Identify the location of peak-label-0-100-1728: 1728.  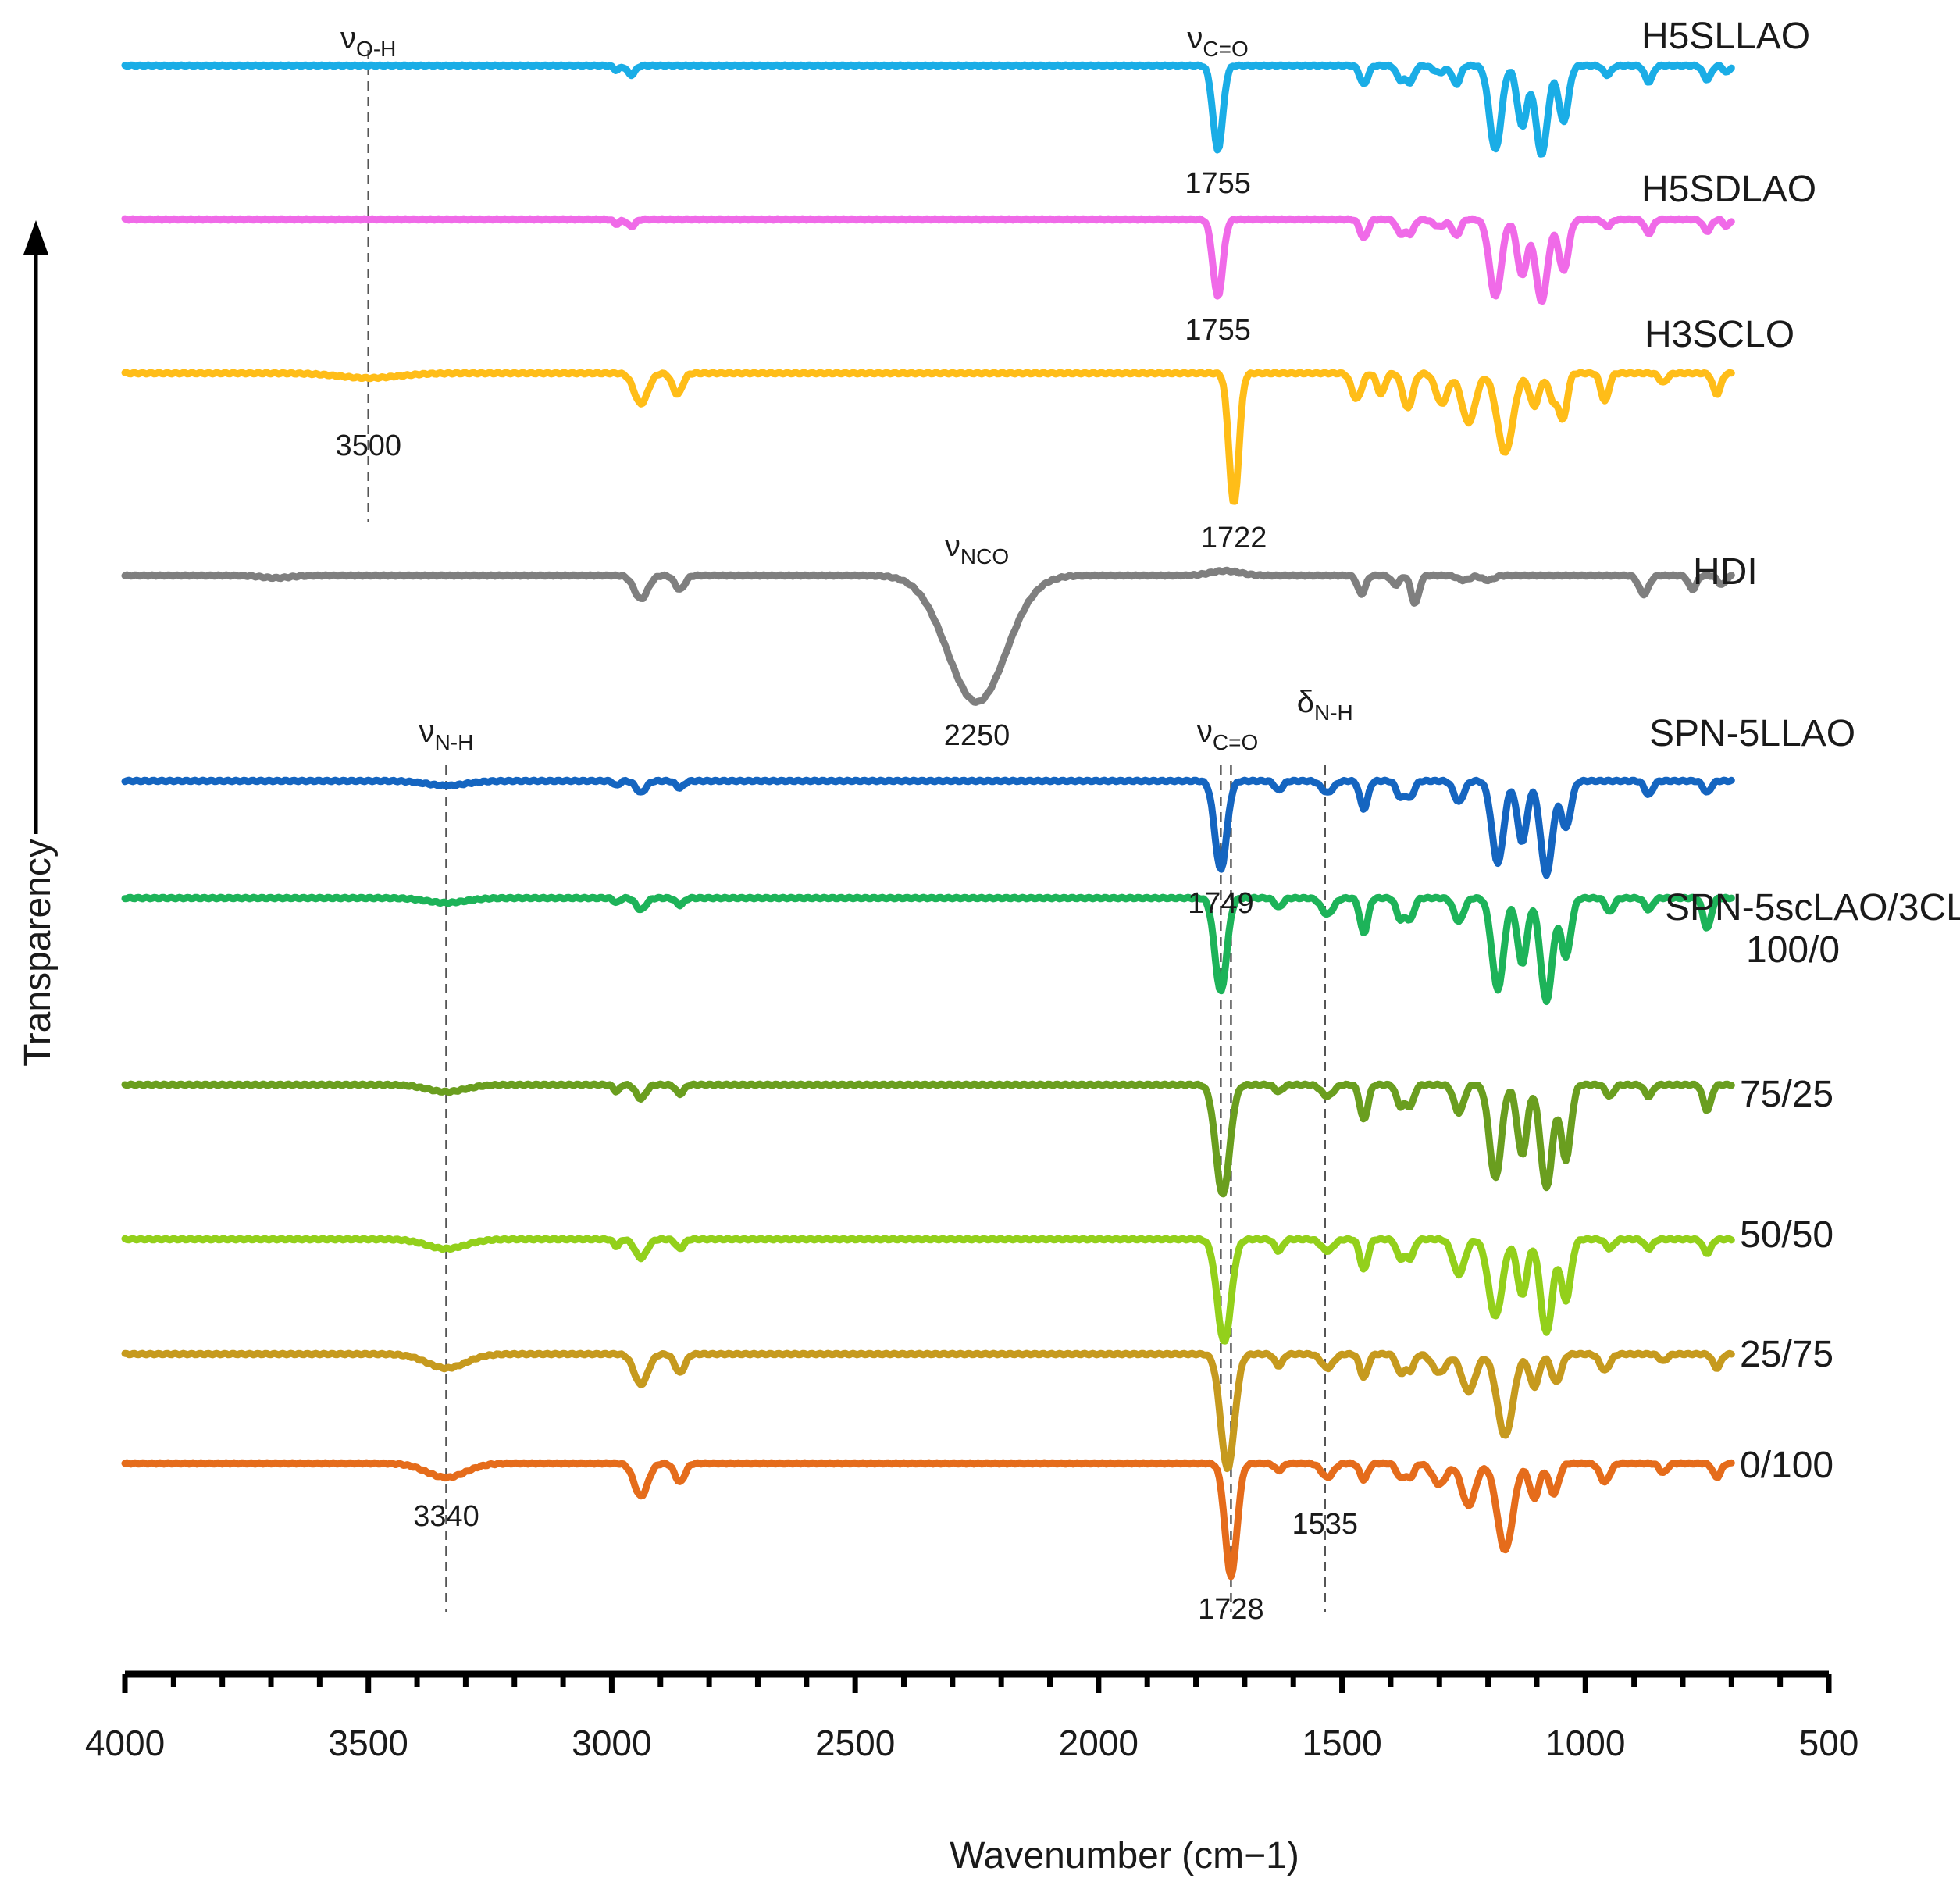
(1231, 1609).